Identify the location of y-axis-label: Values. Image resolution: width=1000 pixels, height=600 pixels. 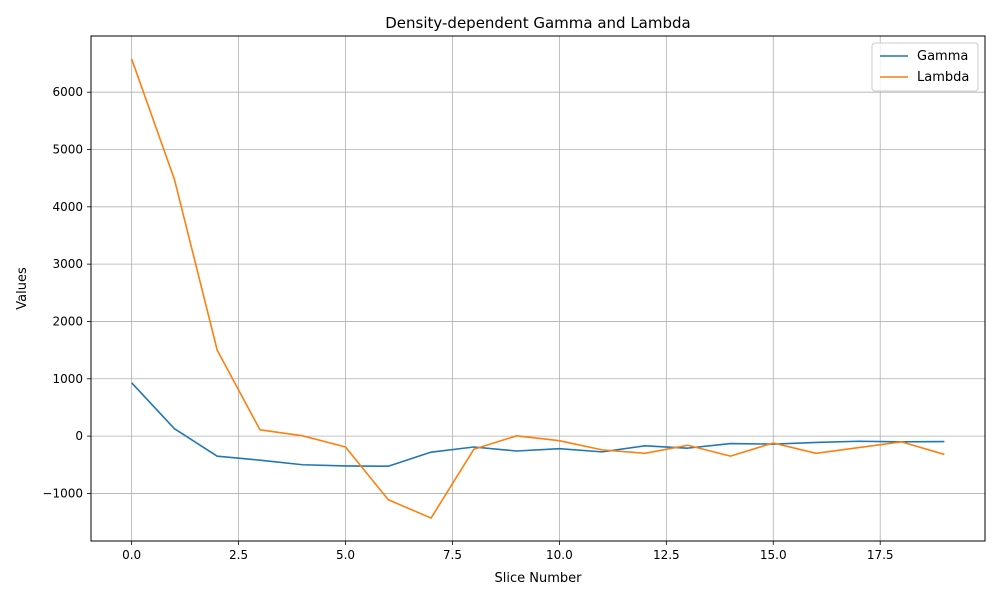
(22, 288).